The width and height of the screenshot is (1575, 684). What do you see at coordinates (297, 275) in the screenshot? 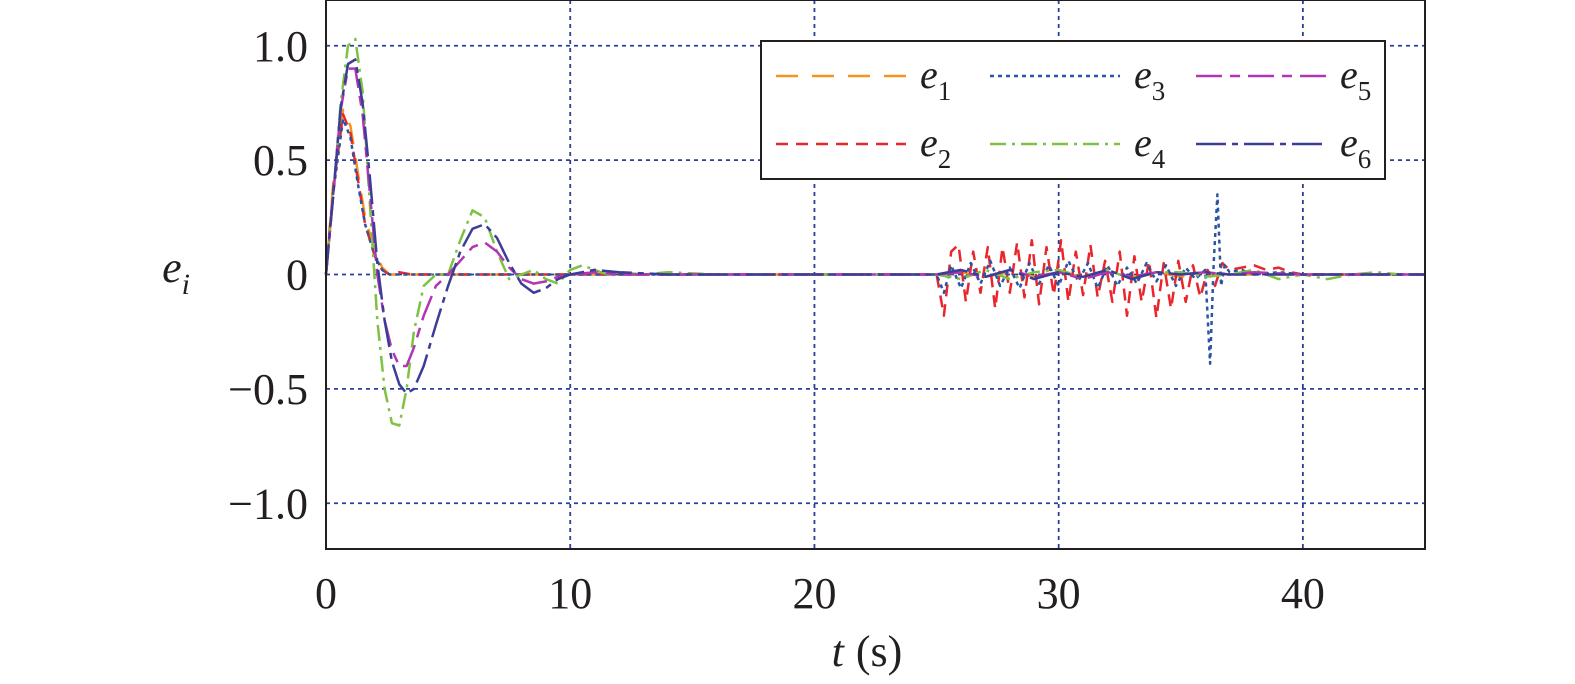
I see `y-tick-label: 0` at bounding box center [297, 275].